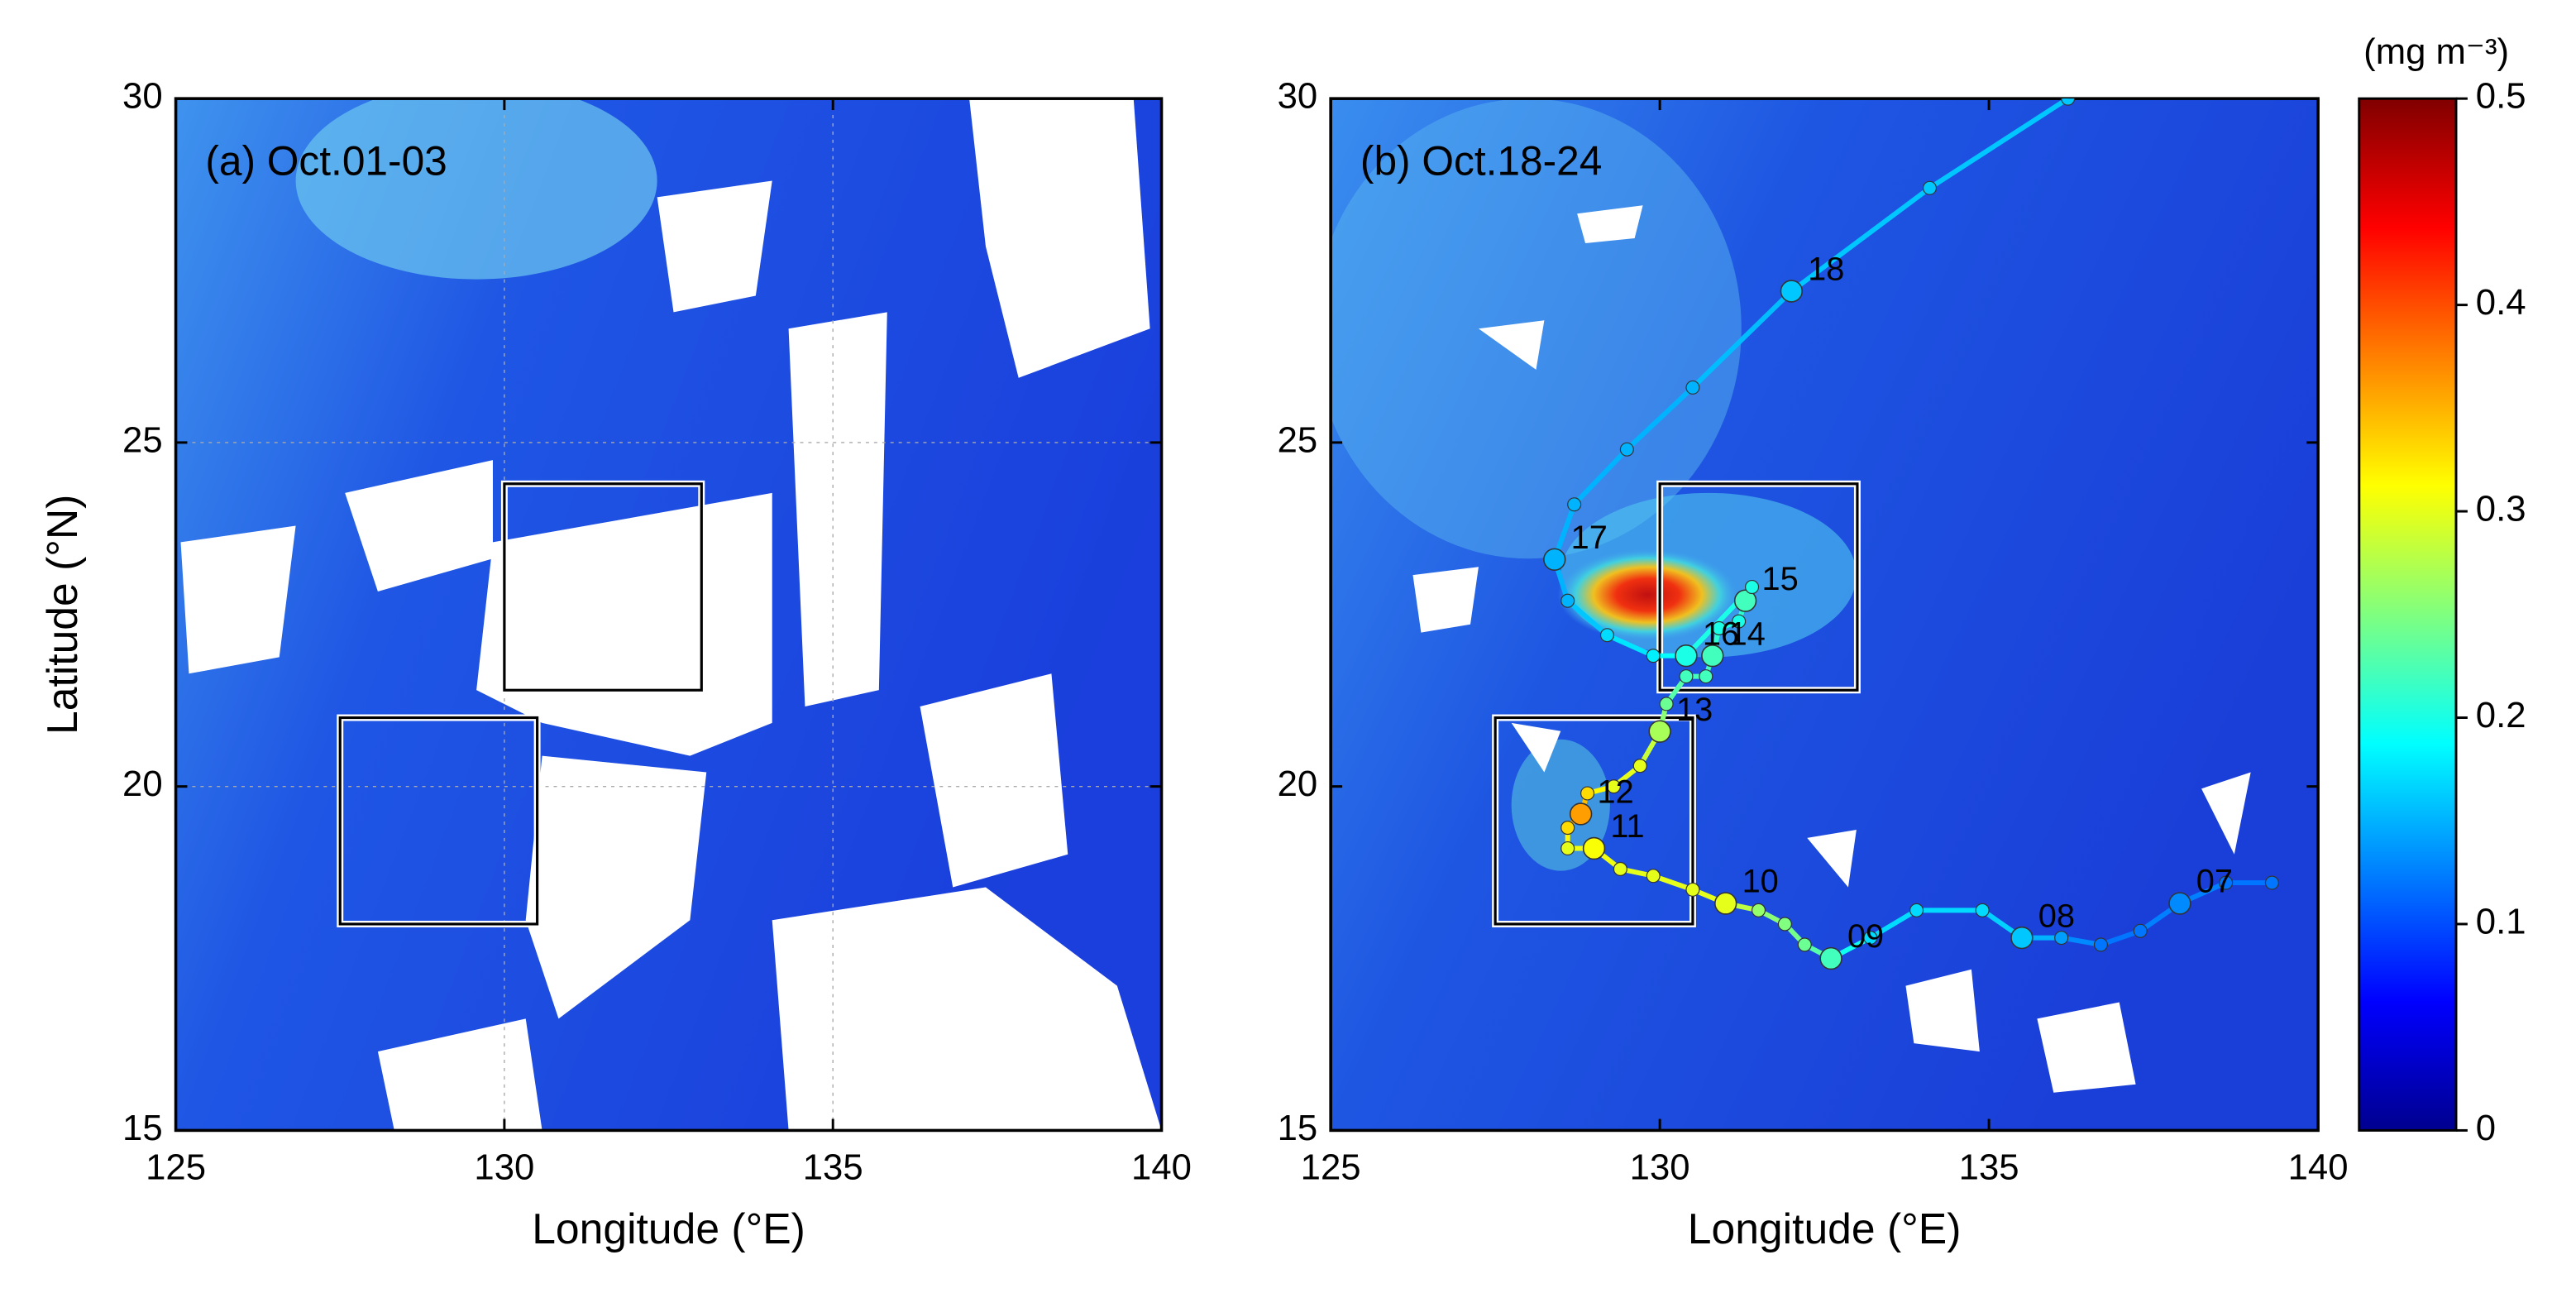 The width and height of the screenshot is (2576, 1298). I want to click on day-label: 08, so click(2056, 916).